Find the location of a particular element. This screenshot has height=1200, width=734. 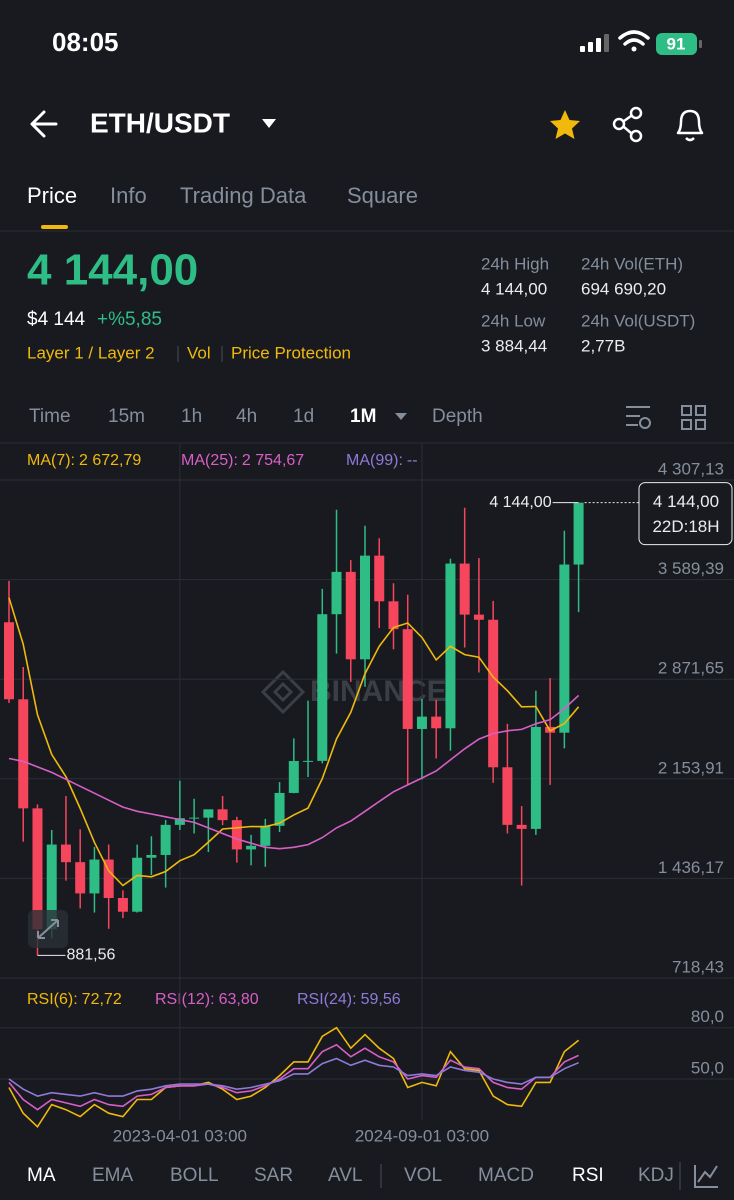

price-box is located at coordinates (685, 514).